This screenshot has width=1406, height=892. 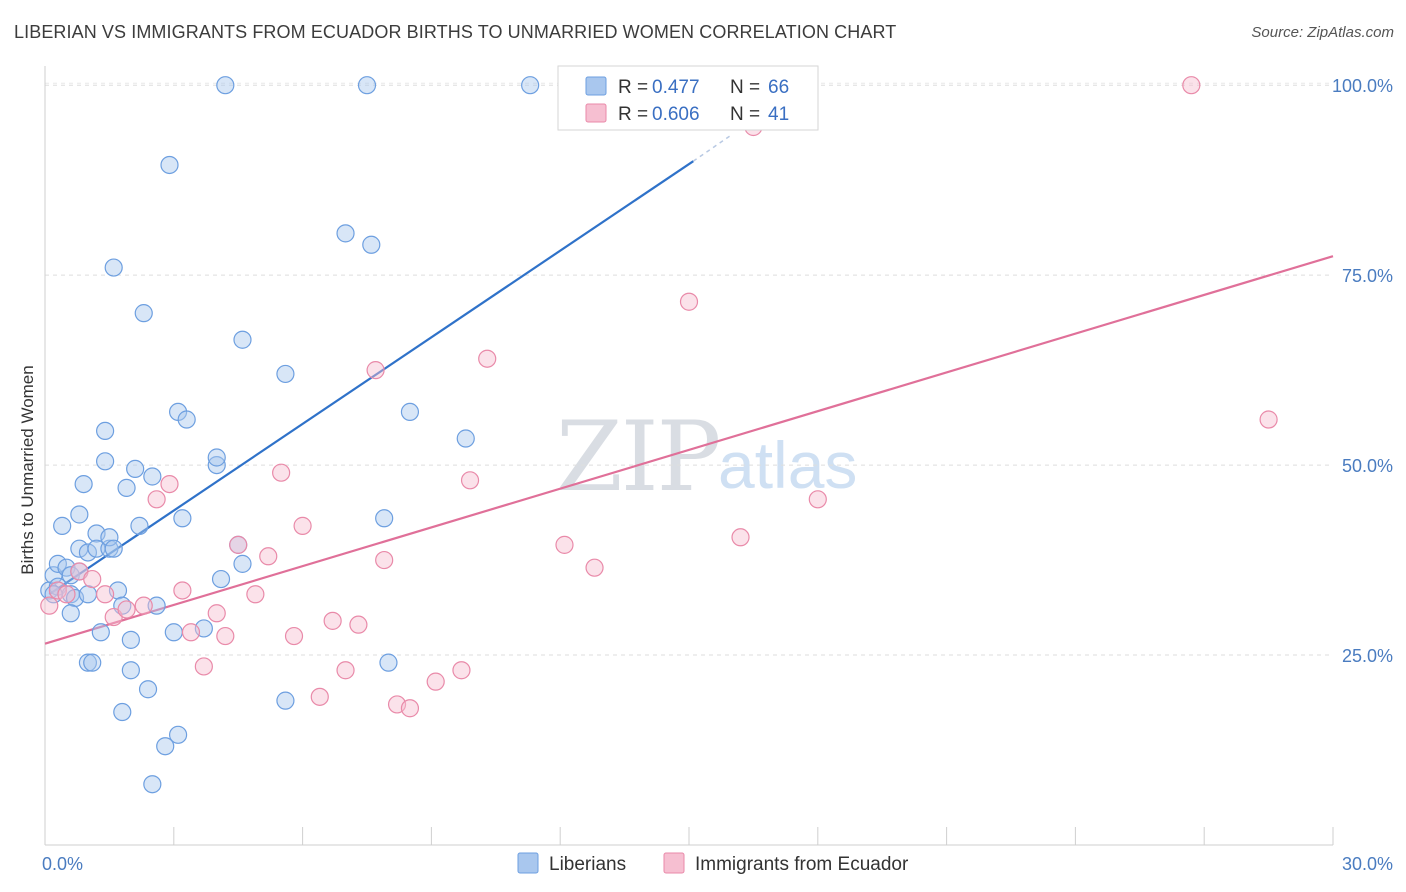 What do you see at coordinates (62, 864) in the screenshot?
I see `x-tick-label: 0.0%` at bounding box center [62, 864].